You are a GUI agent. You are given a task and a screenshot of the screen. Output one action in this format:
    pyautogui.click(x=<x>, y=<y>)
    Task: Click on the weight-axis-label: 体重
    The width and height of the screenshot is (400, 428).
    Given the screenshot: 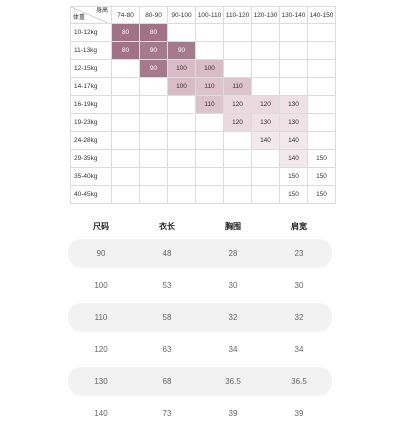 What is the action you would take?
    pyautogui.click(x=79, y=18)
    